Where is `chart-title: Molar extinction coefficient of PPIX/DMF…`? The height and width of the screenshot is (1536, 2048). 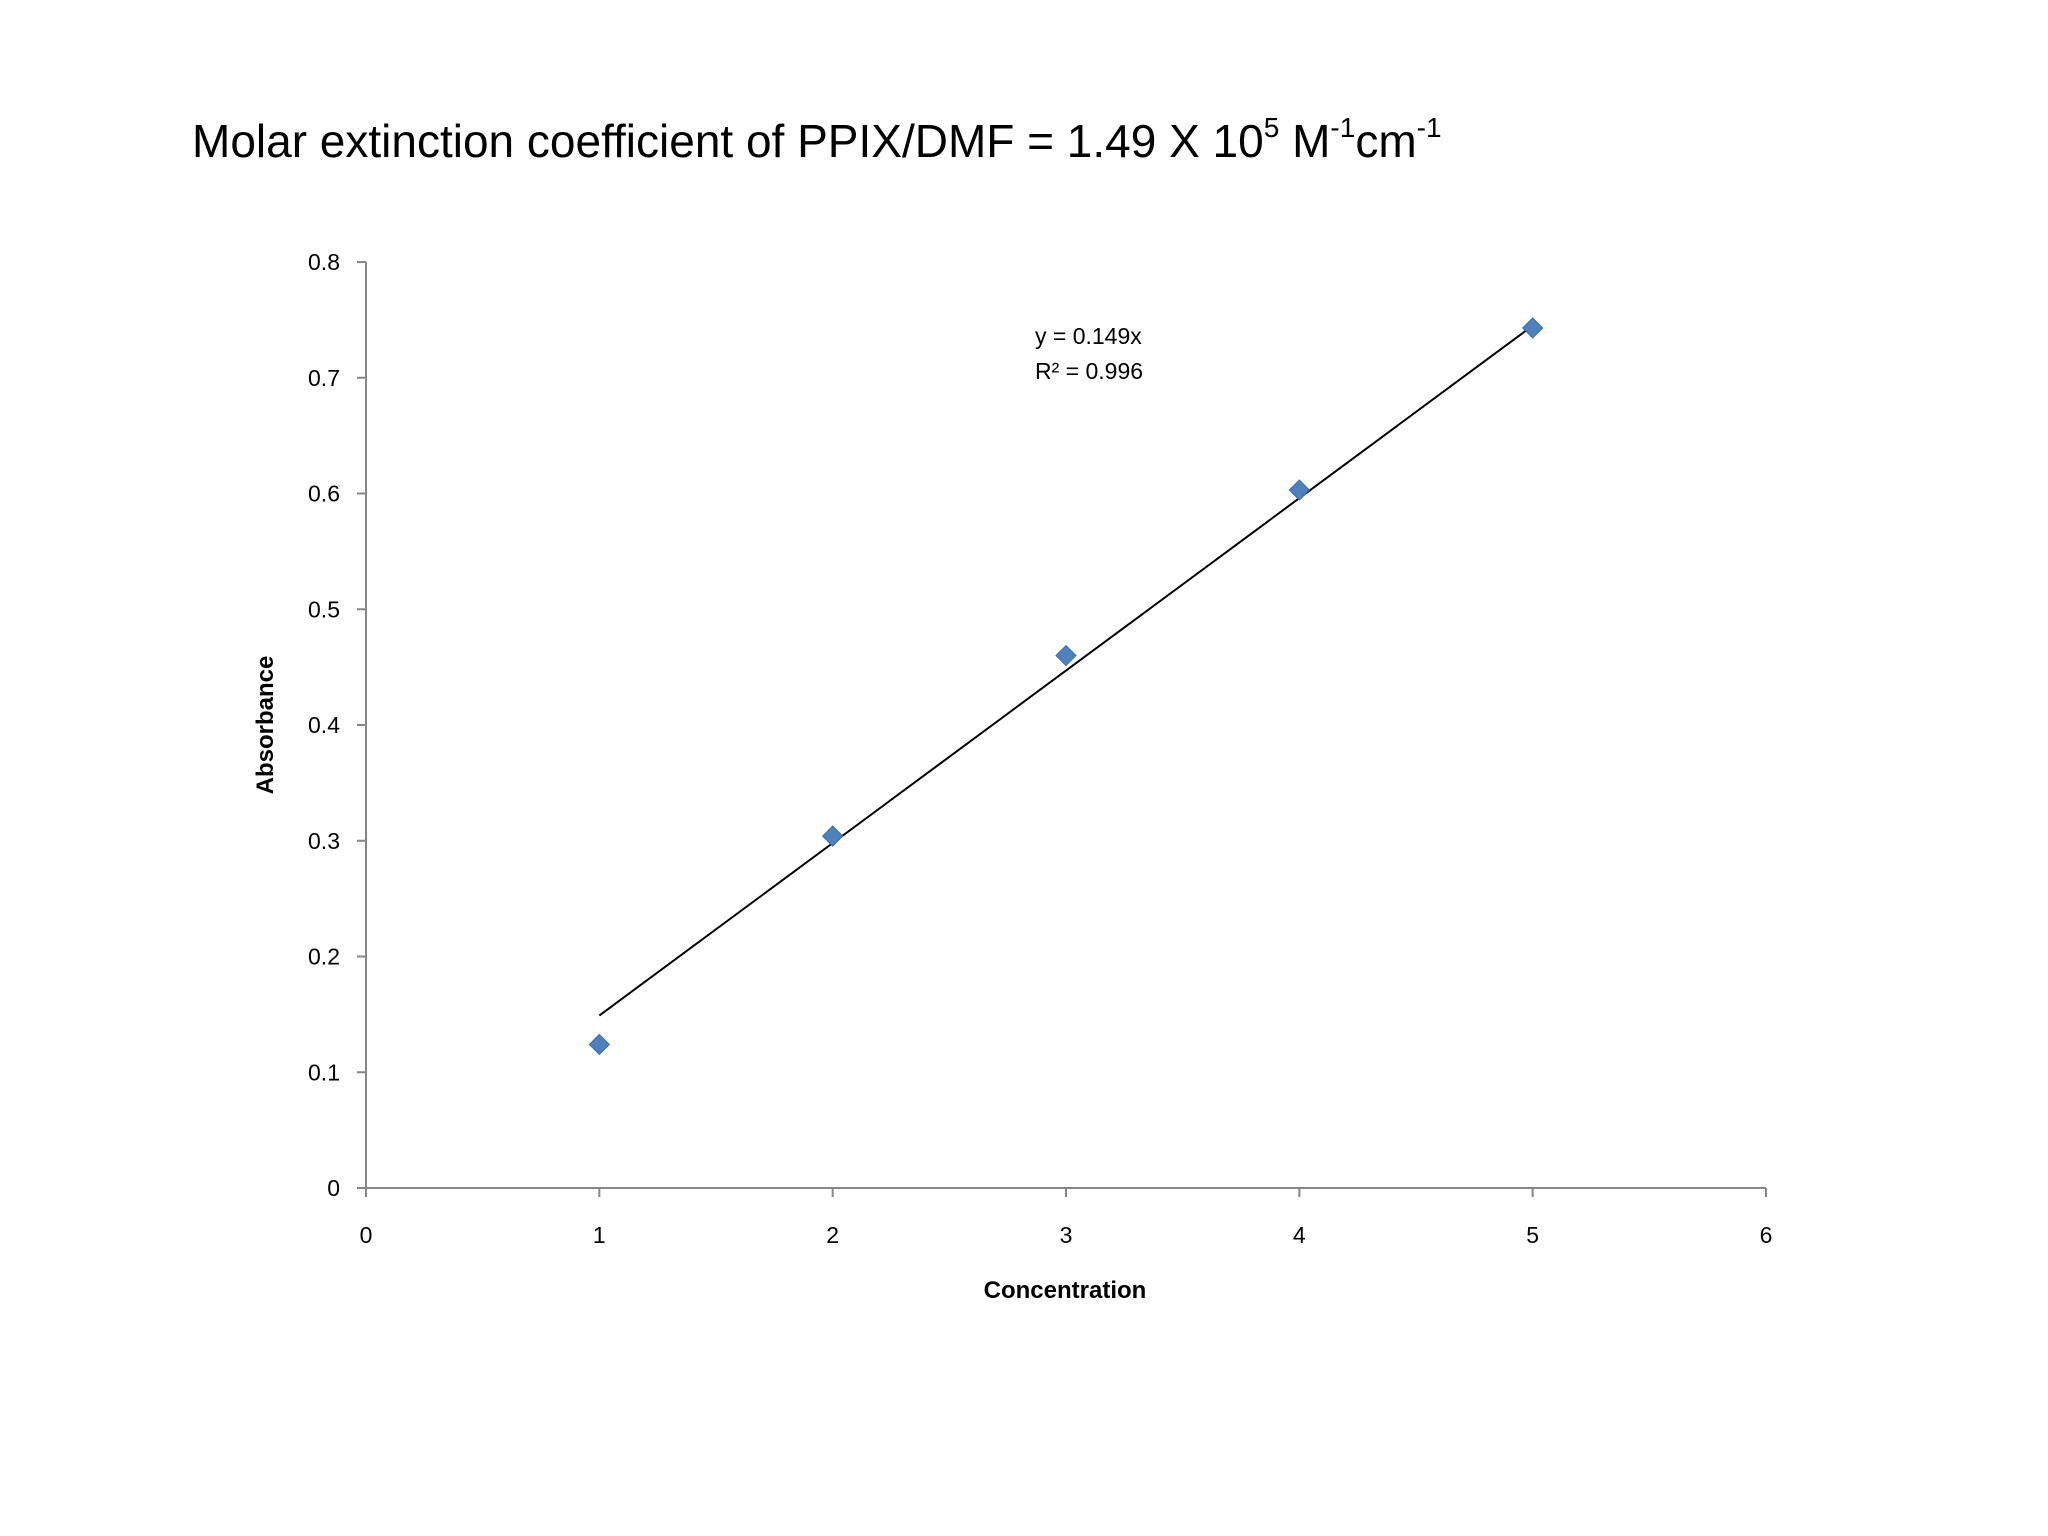
chart-title: Molar extinction coefficient of PPIX/DMF… is located at coordinates (817, 140).